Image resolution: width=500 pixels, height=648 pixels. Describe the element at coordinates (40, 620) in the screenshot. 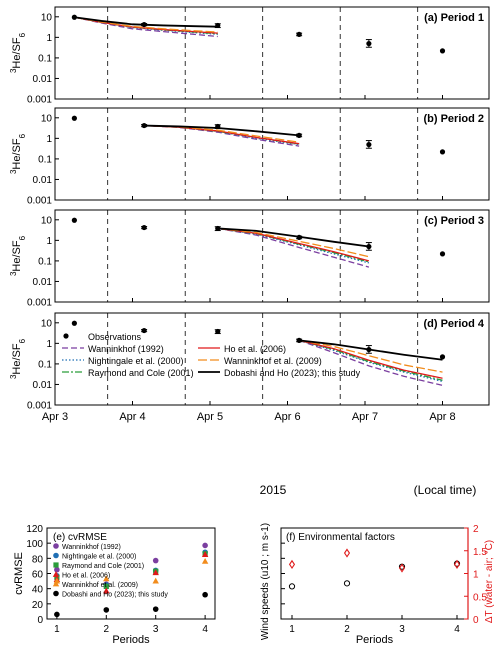

I see `y-tick-label: 0` at that location.